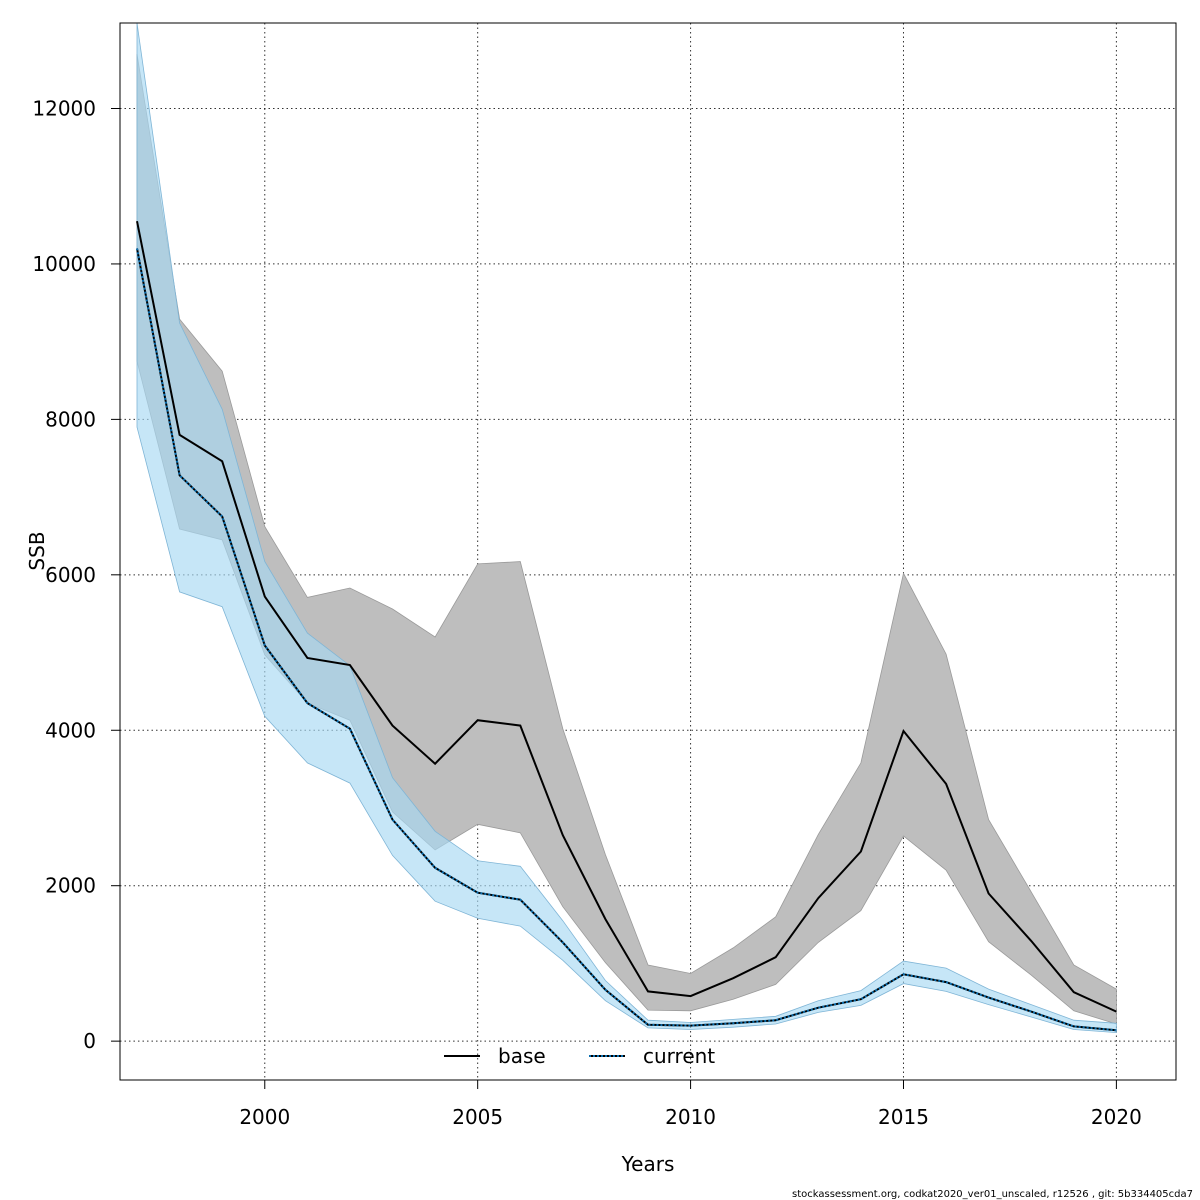  I want to click on x-tick-label-2005: 2005, so click(477, 1117).